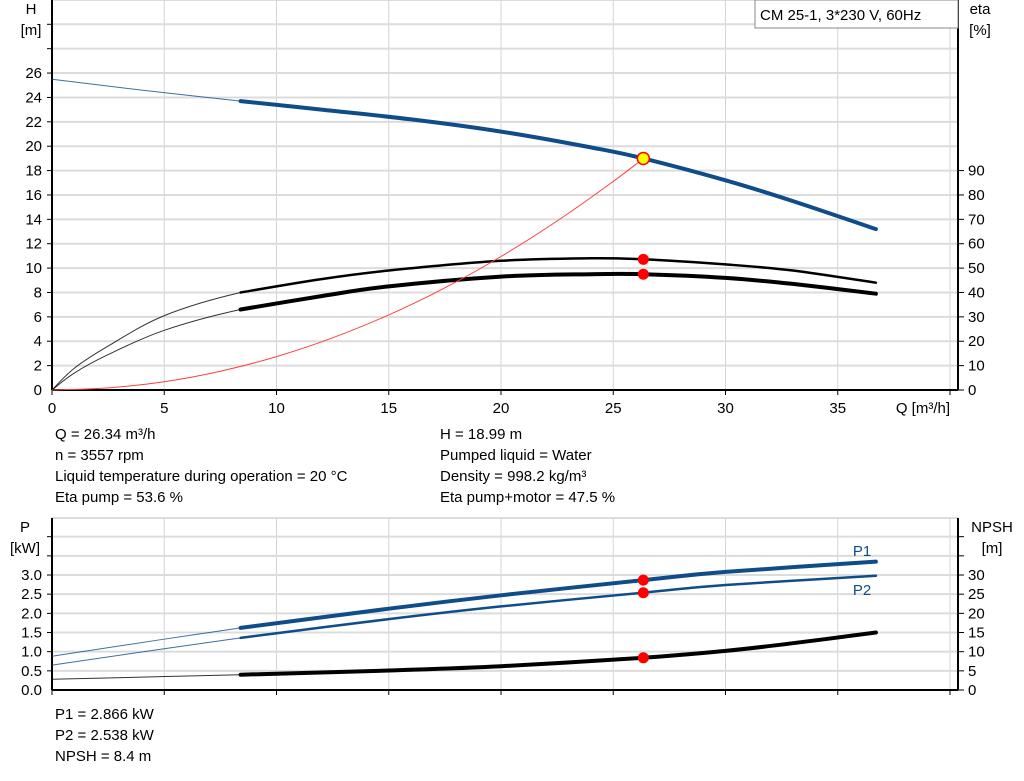  Describe the element at coordinates (31, 575) in the screenshot. I see `power-y-tick-label: 3.0` at that location.